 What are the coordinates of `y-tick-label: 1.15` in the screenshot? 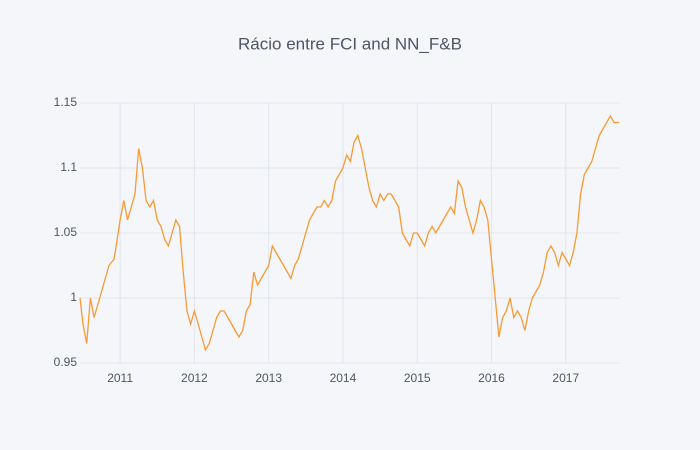 It's located at (66, 102).